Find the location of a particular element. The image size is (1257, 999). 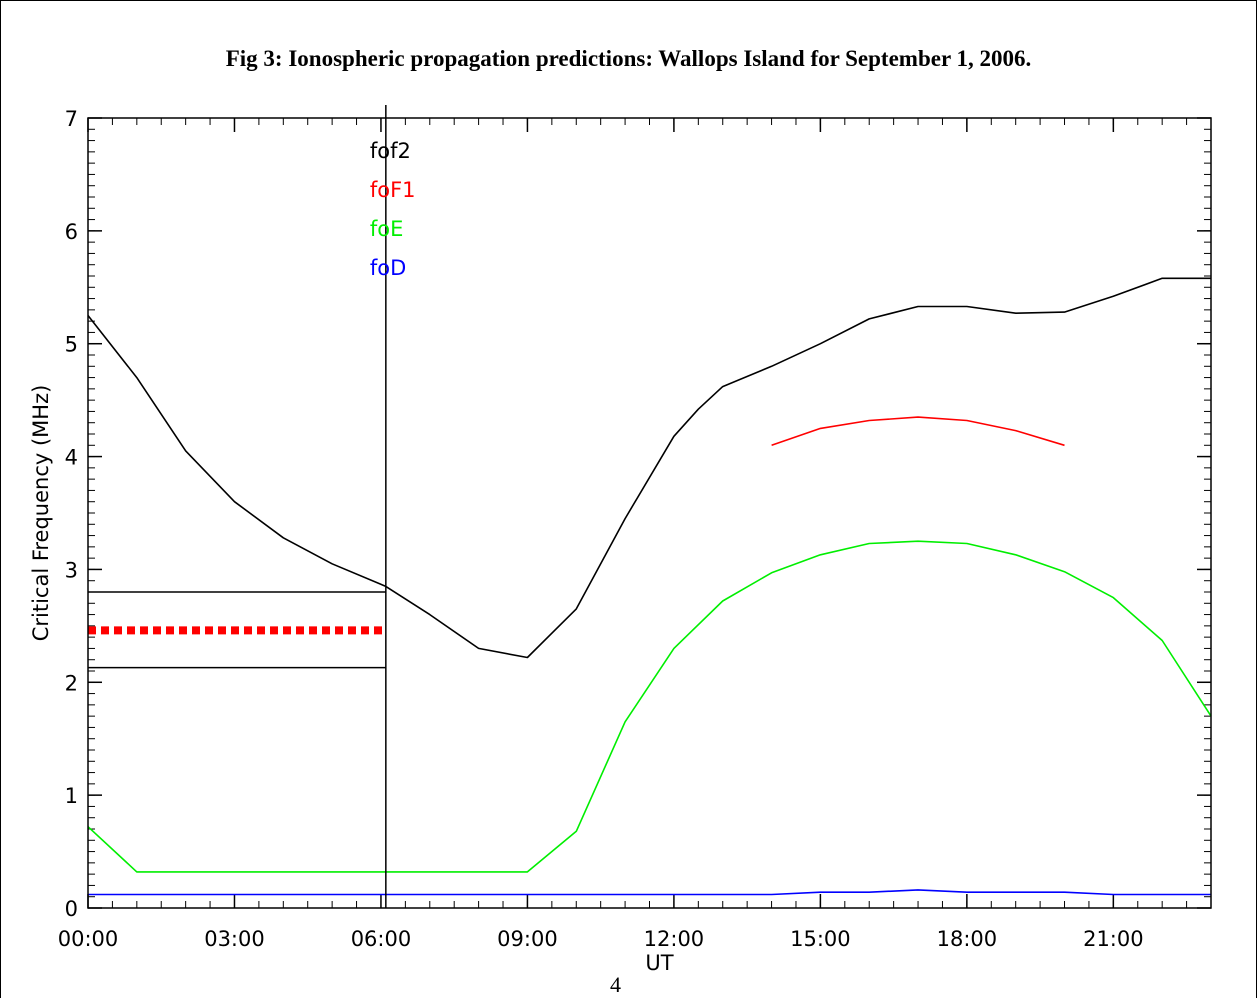

x-tick-label: 09:00 is located at coordinates (527, 939).